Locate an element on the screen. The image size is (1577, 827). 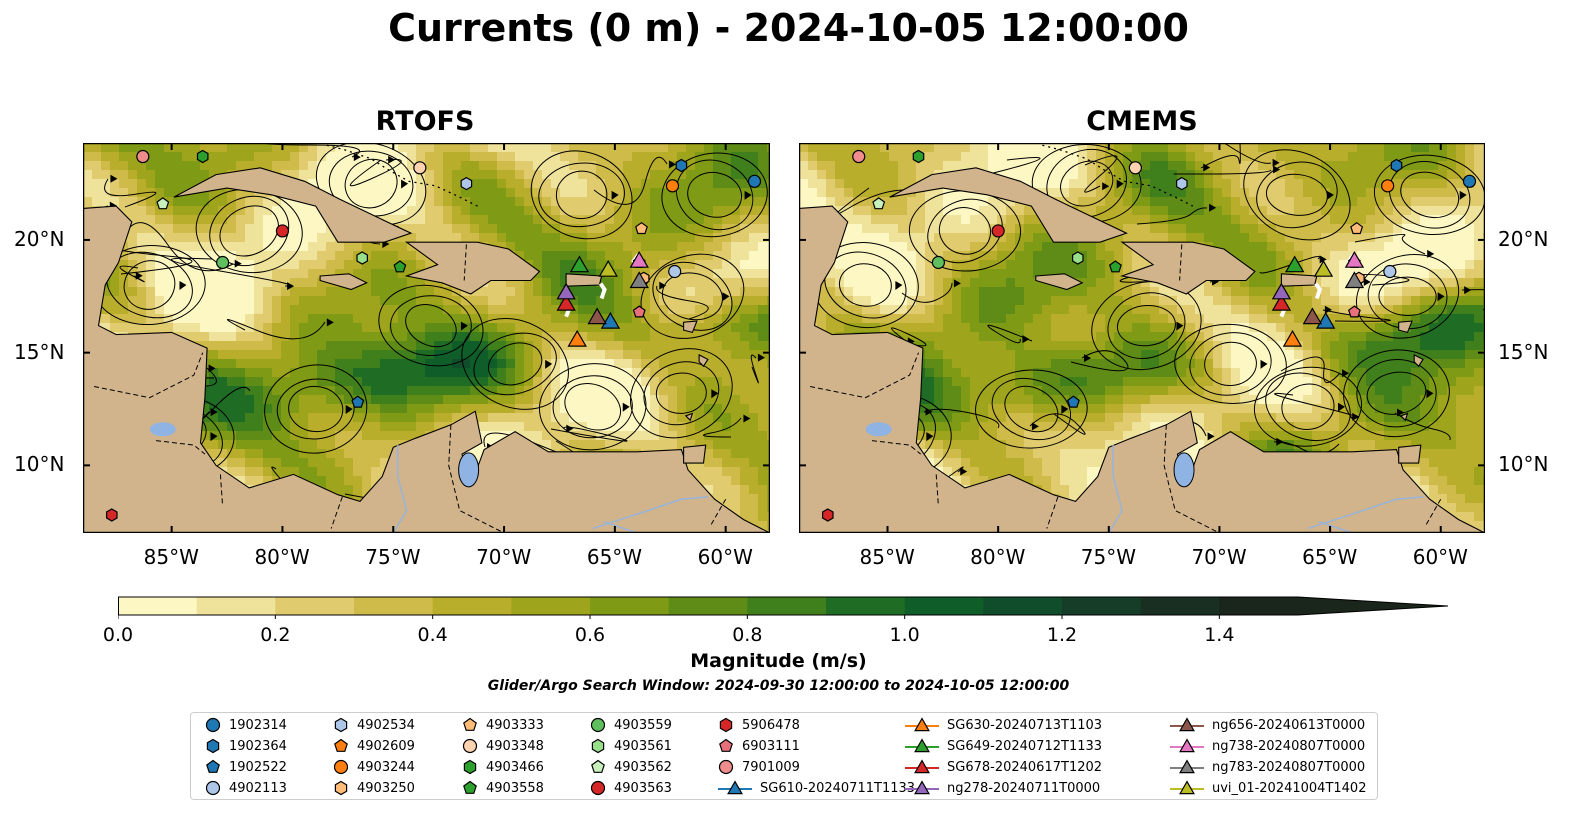
glider-SG610-20240711T1133 is located at coordinates (1325, 320).